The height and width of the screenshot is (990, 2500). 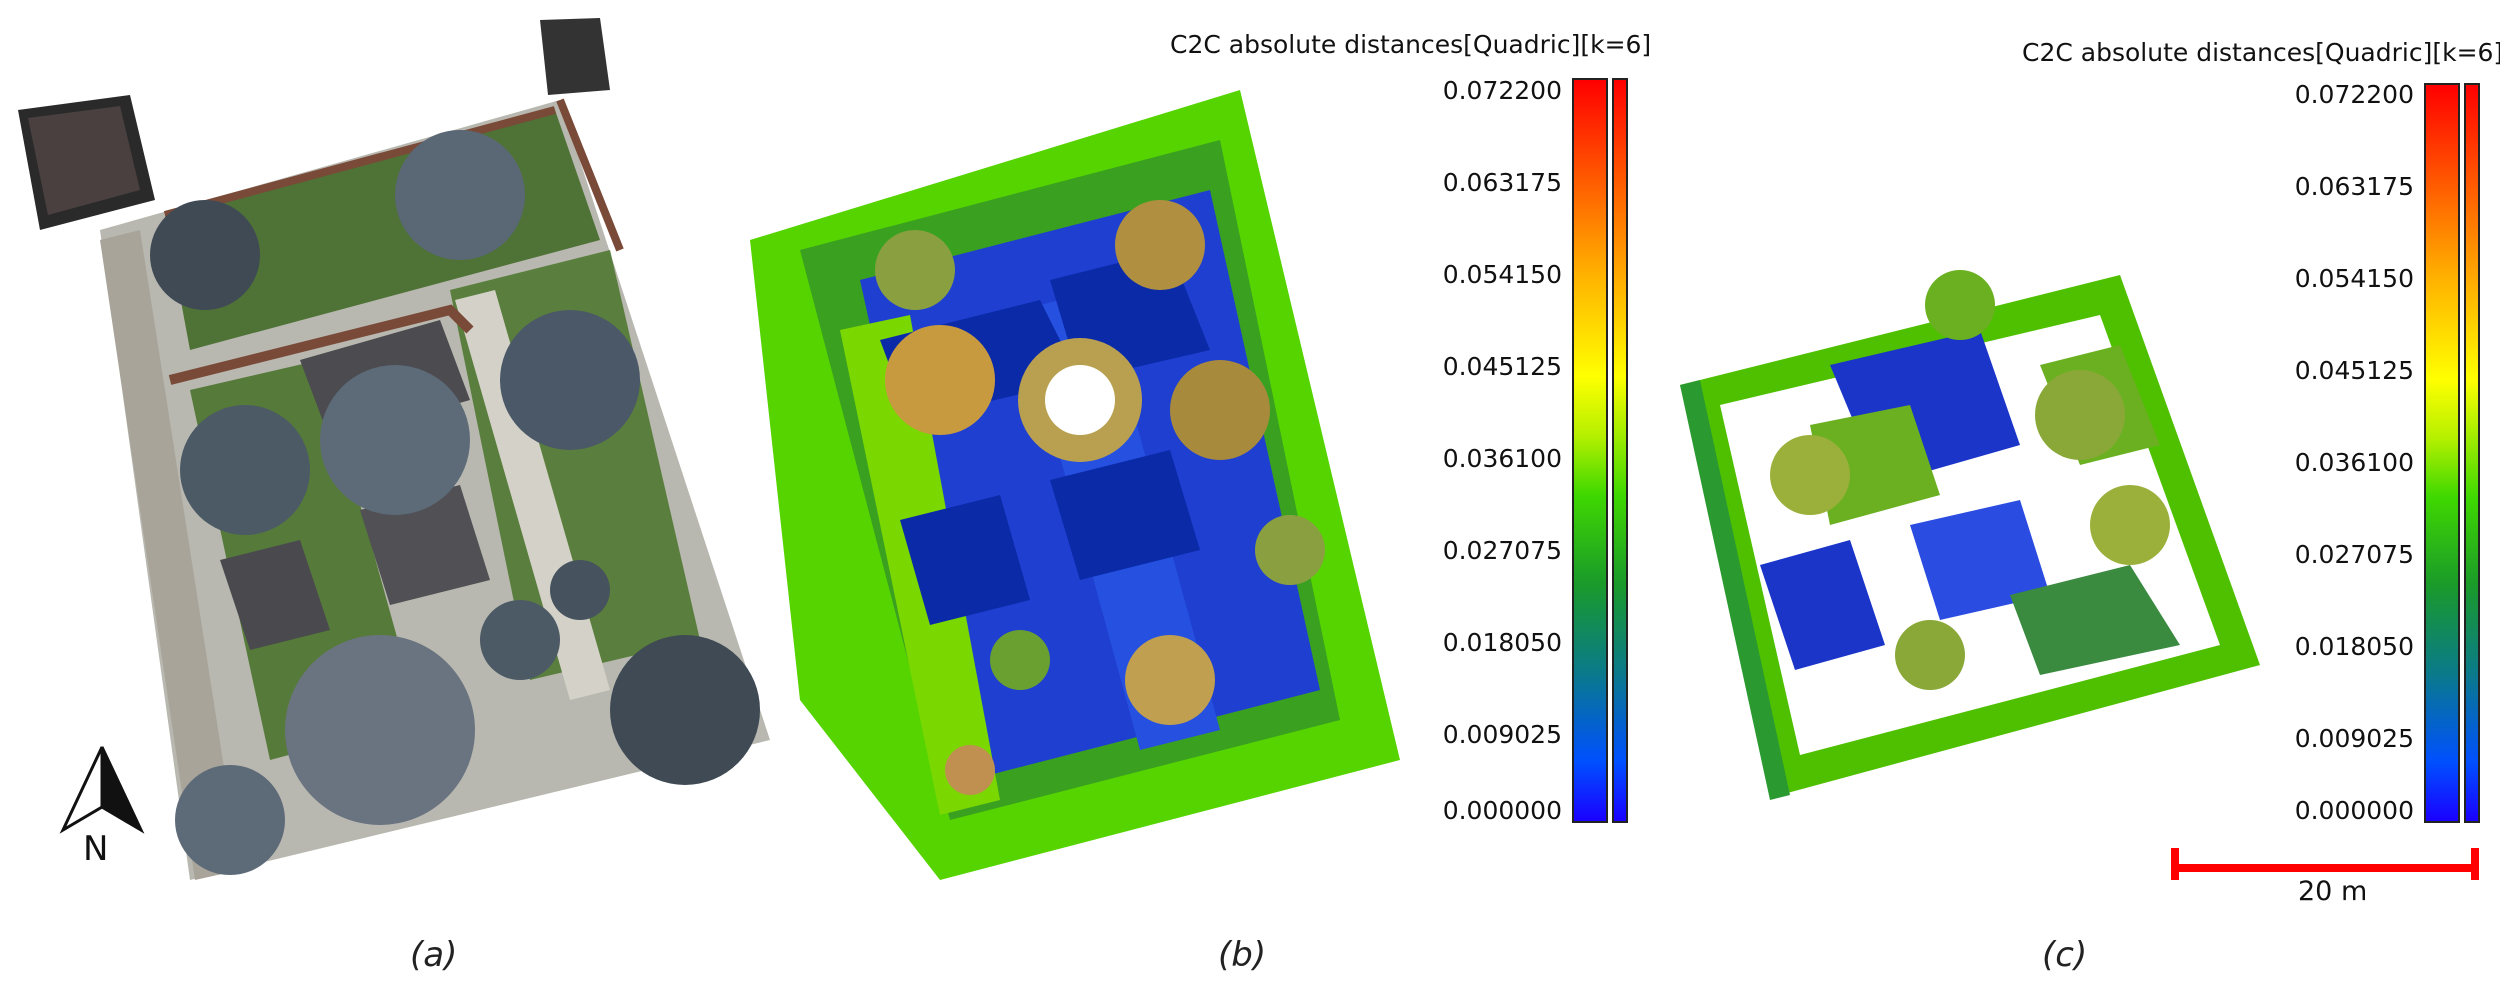 What do you see at coordinates (102, 790) in the screenshot?
I see `north-arrow-icon` at bounding box center [102, 790].